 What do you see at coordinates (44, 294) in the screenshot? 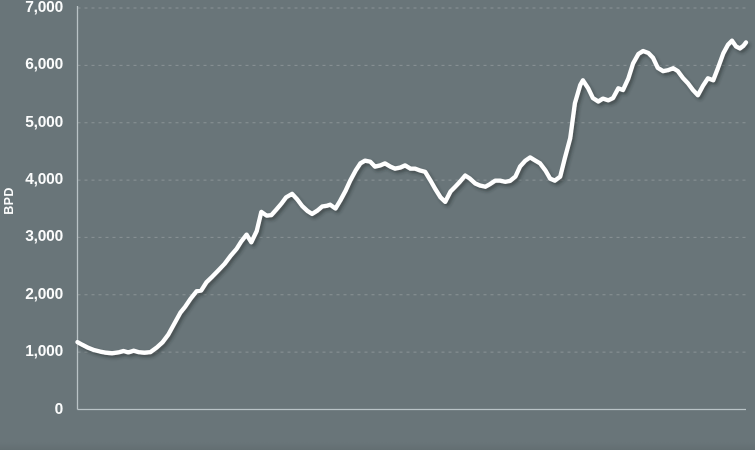
I see `y-tick-label: 2,000` at bounding box center [44, 294].